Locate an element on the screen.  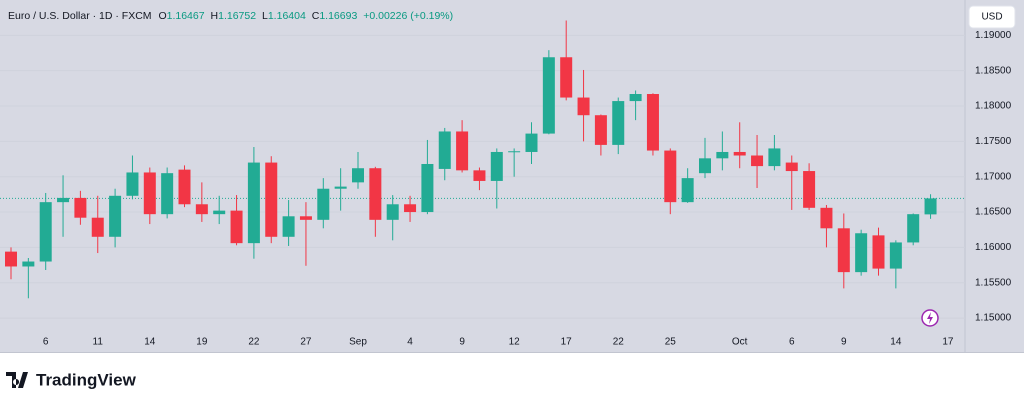
legend-h-label: H is located at coordinates (215, 16).